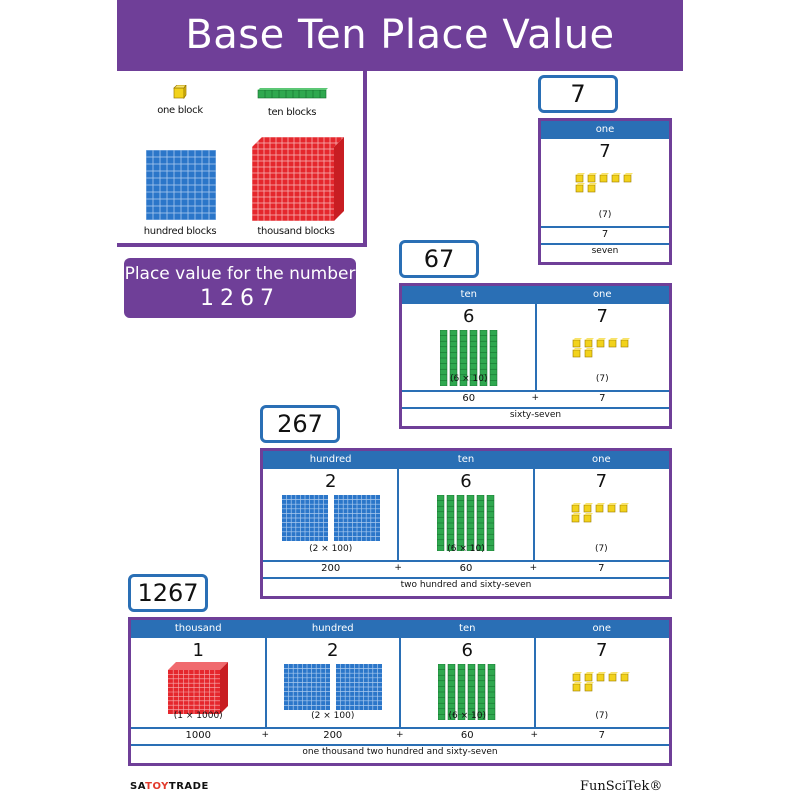 Image resolution: width=800 pixels, height=800 pixels. What do you see at coordinates (296, 231) in the screenshot?
I see `thousand-blocks-label: thousand blocks` at bounding box center [296, 231].